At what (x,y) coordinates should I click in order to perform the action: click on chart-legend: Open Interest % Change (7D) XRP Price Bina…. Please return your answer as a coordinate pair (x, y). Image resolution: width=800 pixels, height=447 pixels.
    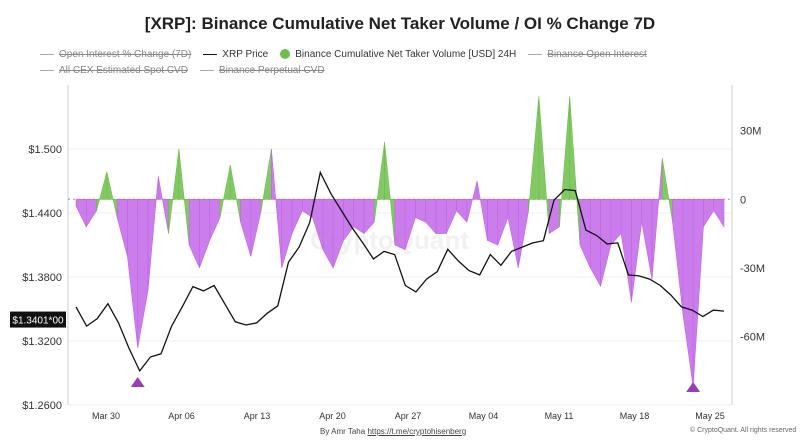
    Looking at the image, I should click on (410, 63).